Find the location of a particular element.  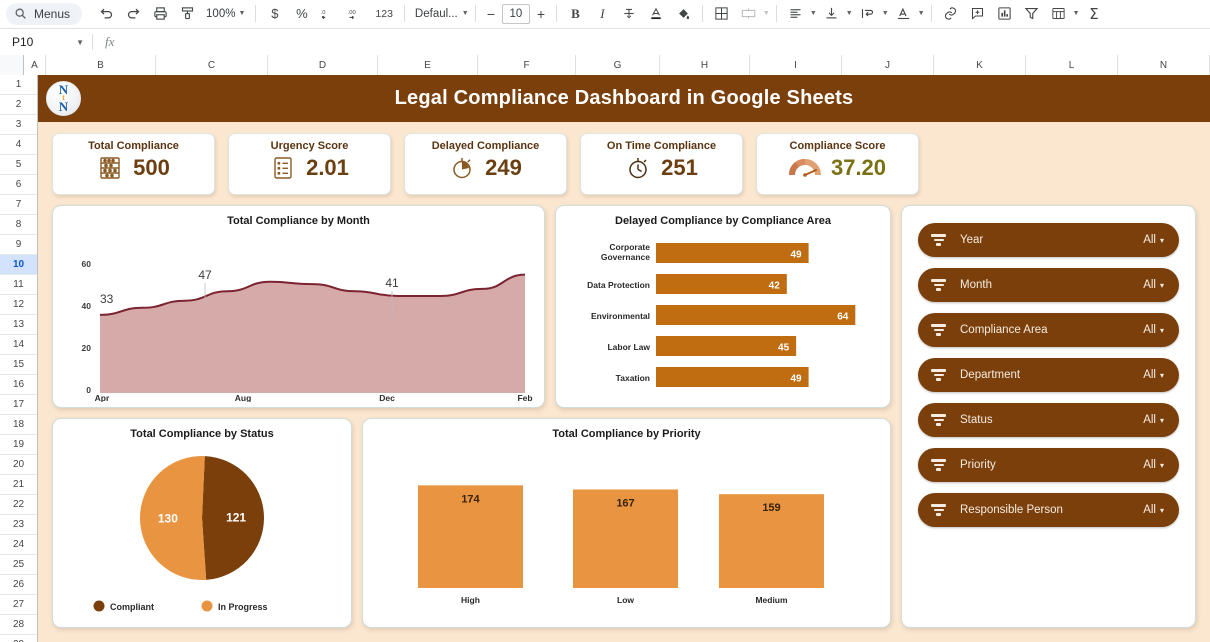

paint-format-icon is located at coordinates (187, 14).